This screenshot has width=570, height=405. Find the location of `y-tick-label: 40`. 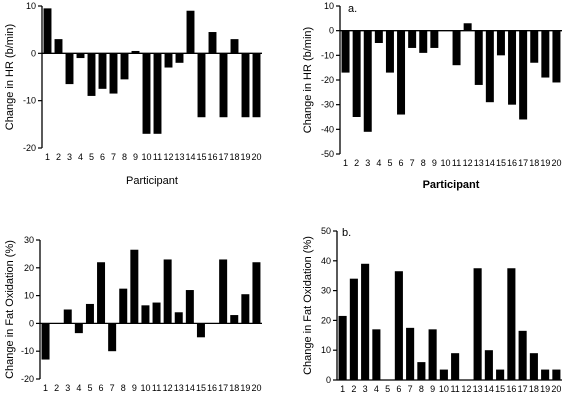

y-tick-label: 40 is located at coordinates (326, 261).